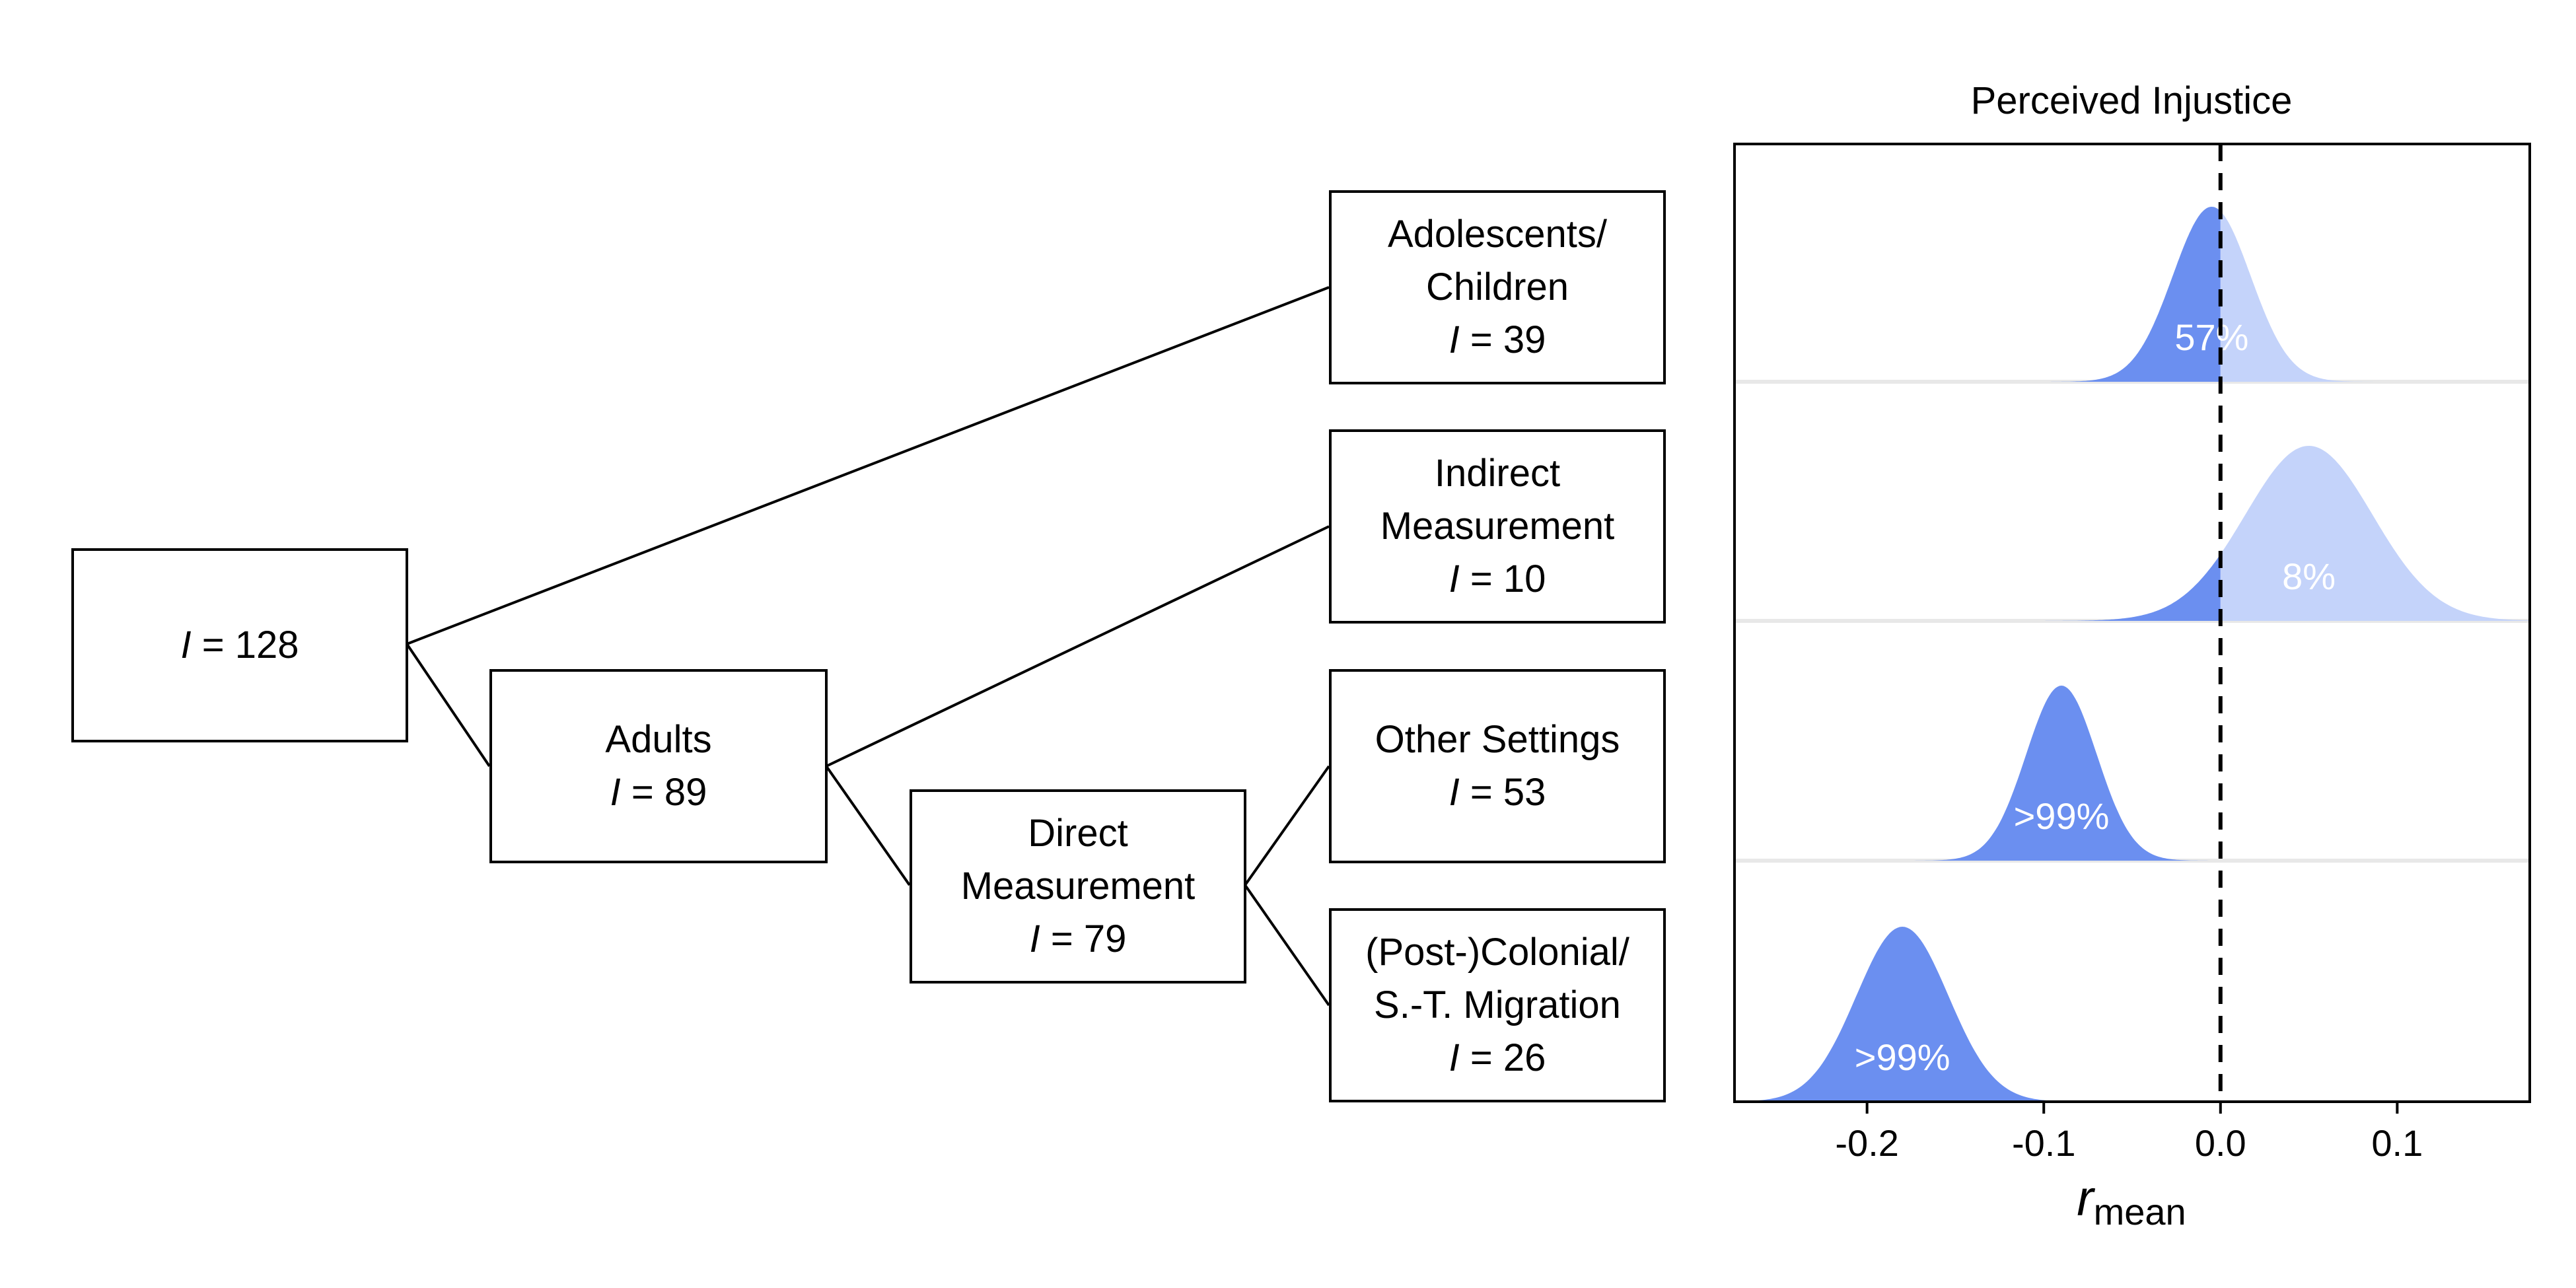 The image size is (2576, 1288). I want to click on node-label: Direct, so click(1078, 834).